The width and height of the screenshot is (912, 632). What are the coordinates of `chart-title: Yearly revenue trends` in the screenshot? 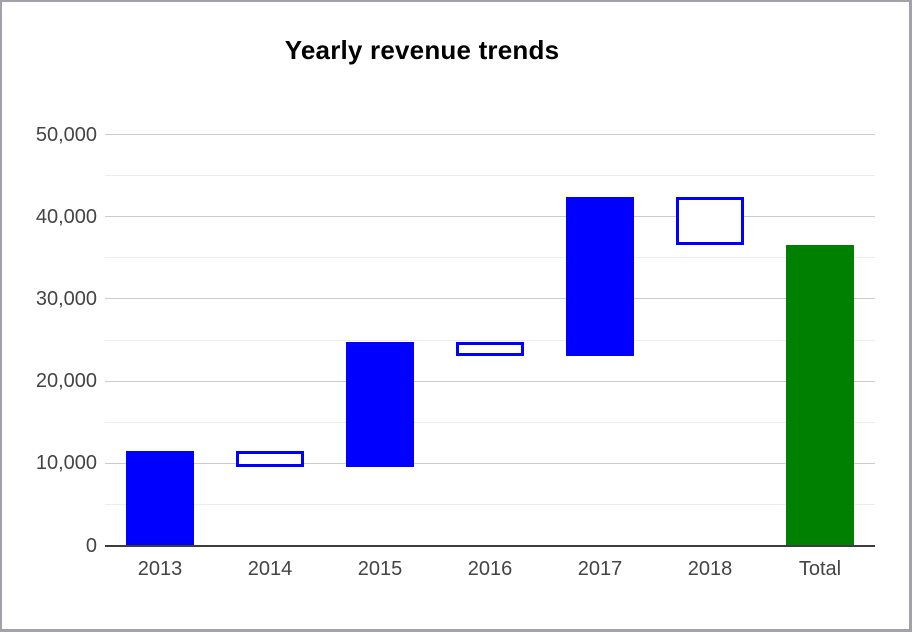 It's located at (422, 50).